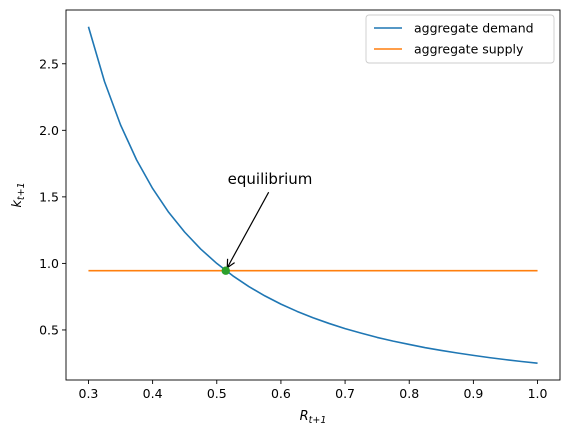 The image size is (570, 435). What do you see at coordinates (217, 393) in the screenshot?
I see `x-tick-label: 0.5` at bounding box center [217, 393].